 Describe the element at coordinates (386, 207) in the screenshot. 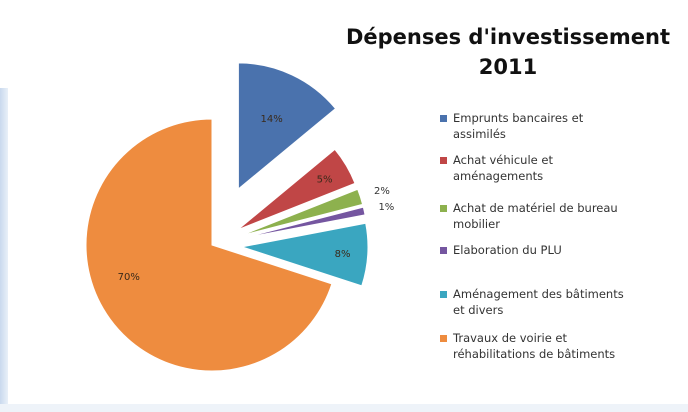

I see `data-label-3: 1%` at that location.